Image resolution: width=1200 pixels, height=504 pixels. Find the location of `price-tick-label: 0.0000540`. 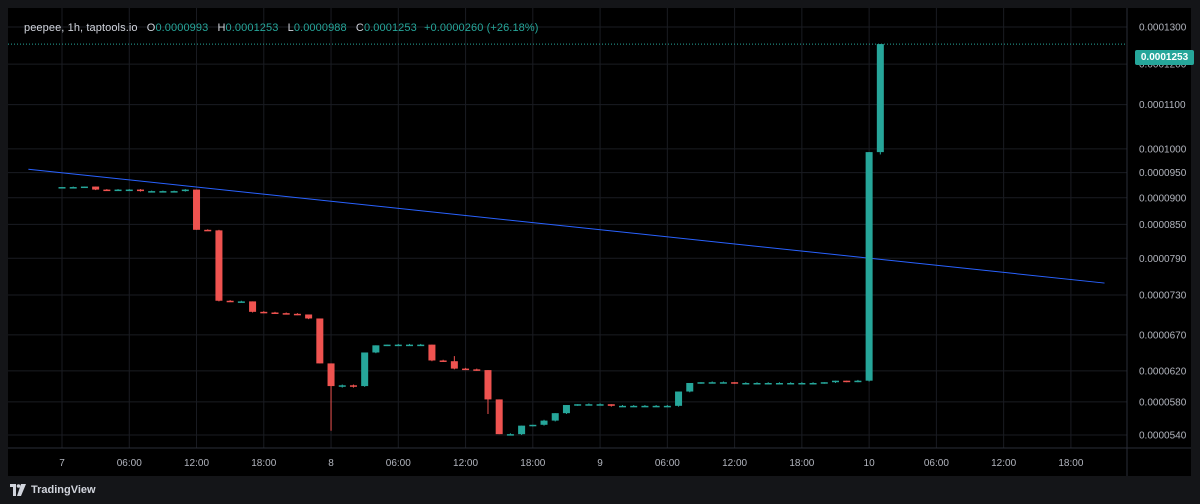

price-tick-label: 0.0000540 is located at coordinates (1163, 436).